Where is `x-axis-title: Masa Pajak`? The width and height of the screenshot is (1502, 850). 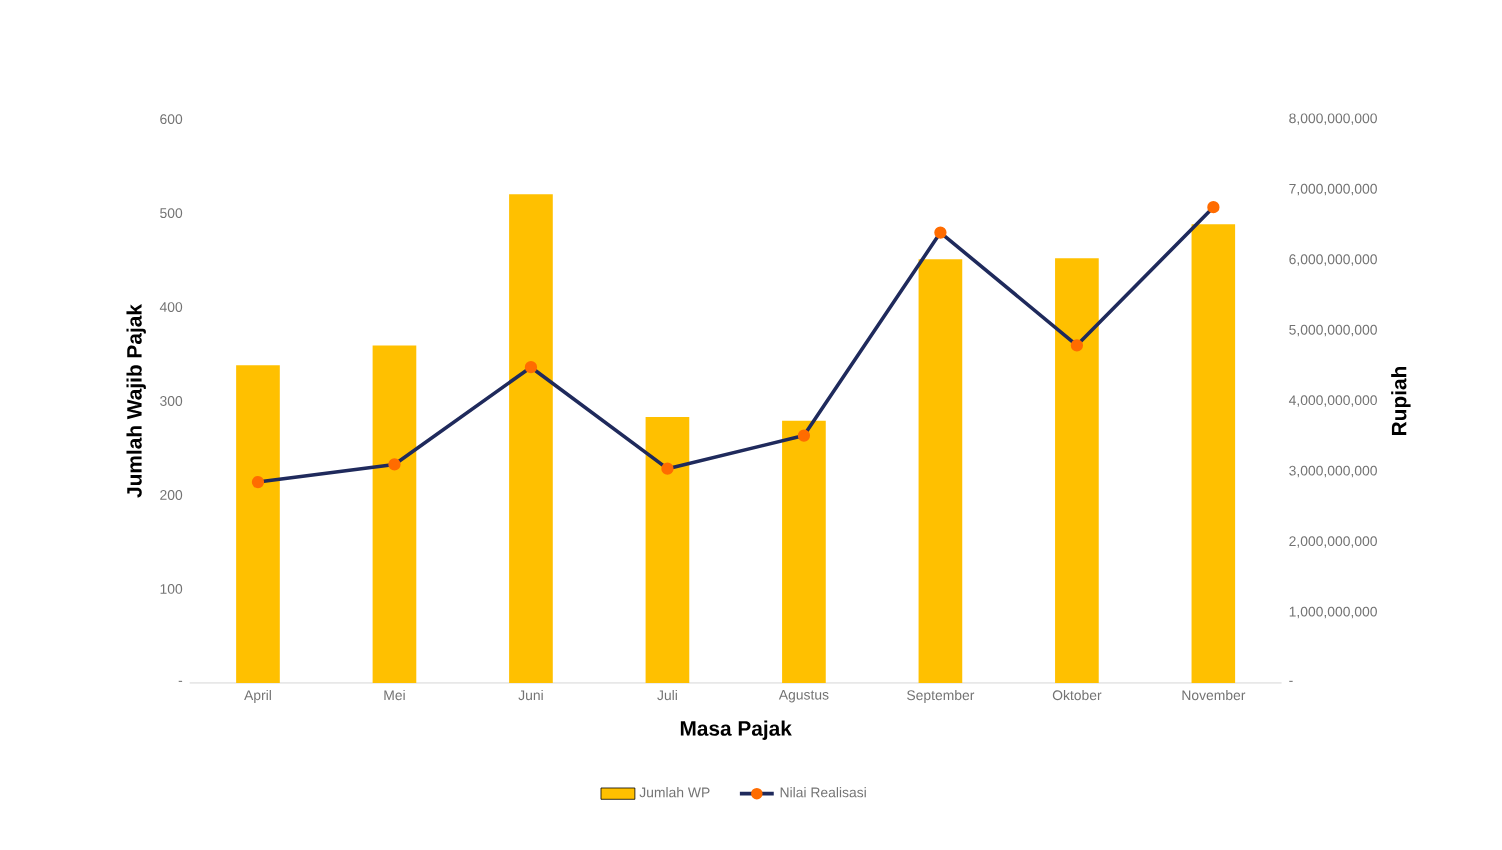 x-axis-title: Masa Pajak is located at coordinates (736, 730).